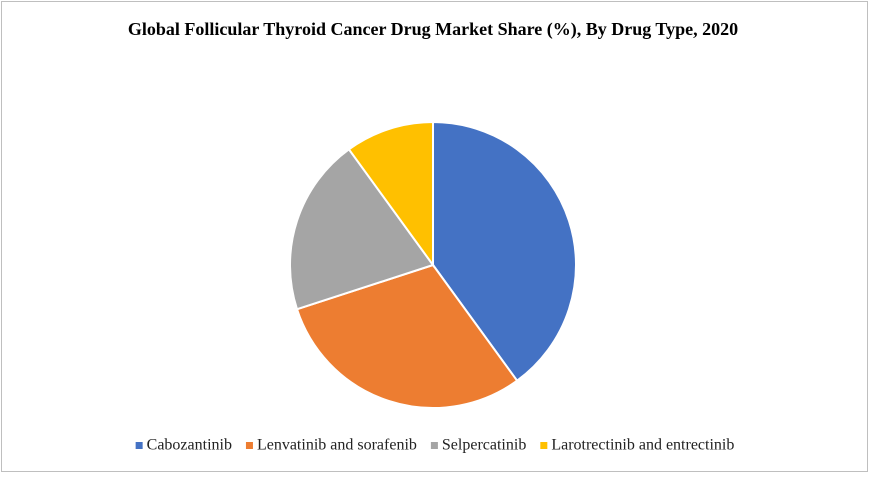 The width and height of the screenshot is (870, 480). What do you see at coordinates (642, 445) in the screenshot?
I see `legend-label: Larotrectinib and entrectinib` at bounding box center [642, 445].